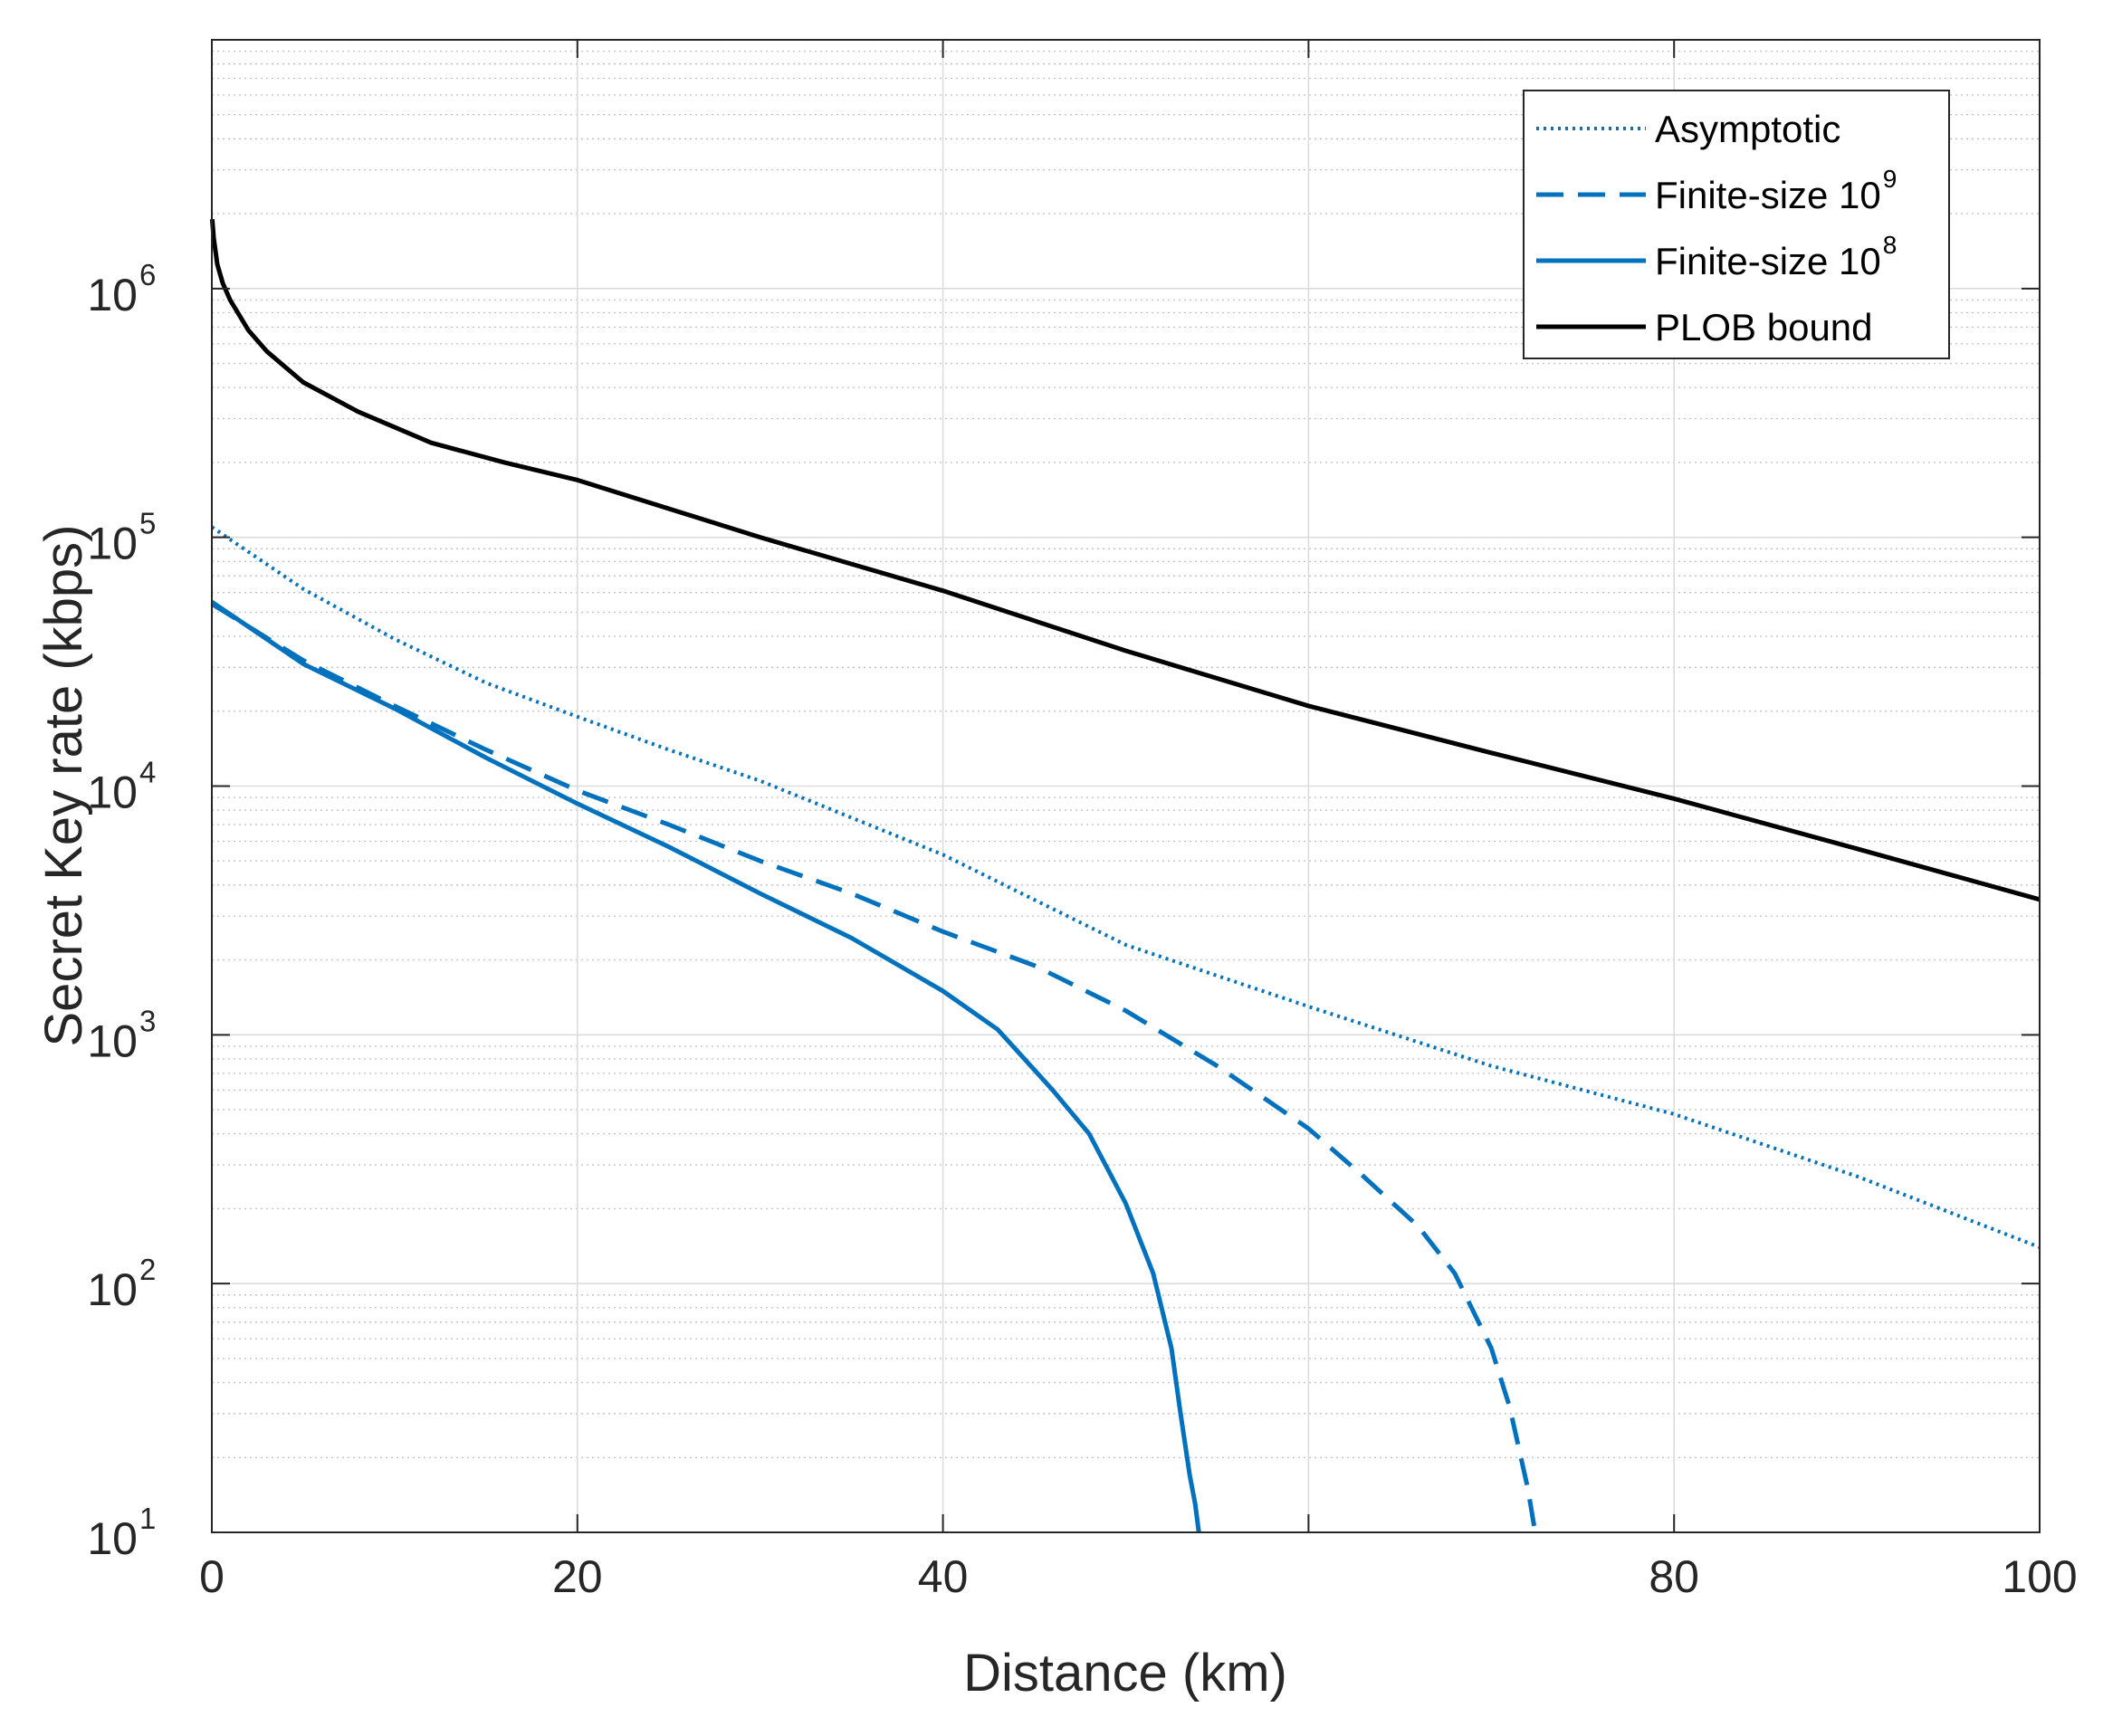 The image size is (2103, 1736). Describe the element at coordinates (1737, 224) in the screenshot. I see `legend-box` at that location.